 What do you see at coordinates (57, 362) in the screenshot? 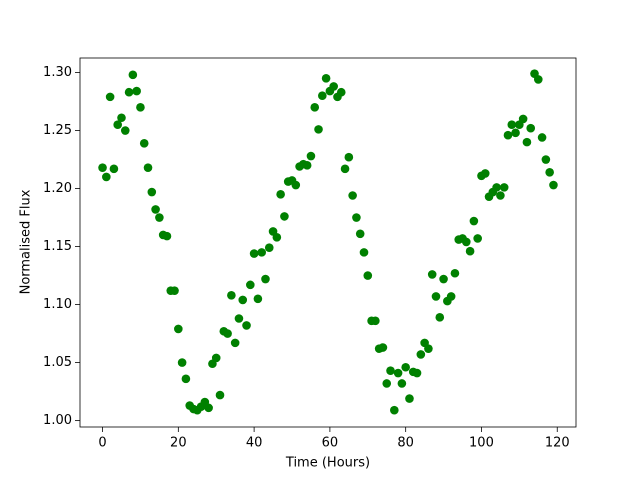
I see `y-tick-label: 1.05` at bounding box center [57, 362].